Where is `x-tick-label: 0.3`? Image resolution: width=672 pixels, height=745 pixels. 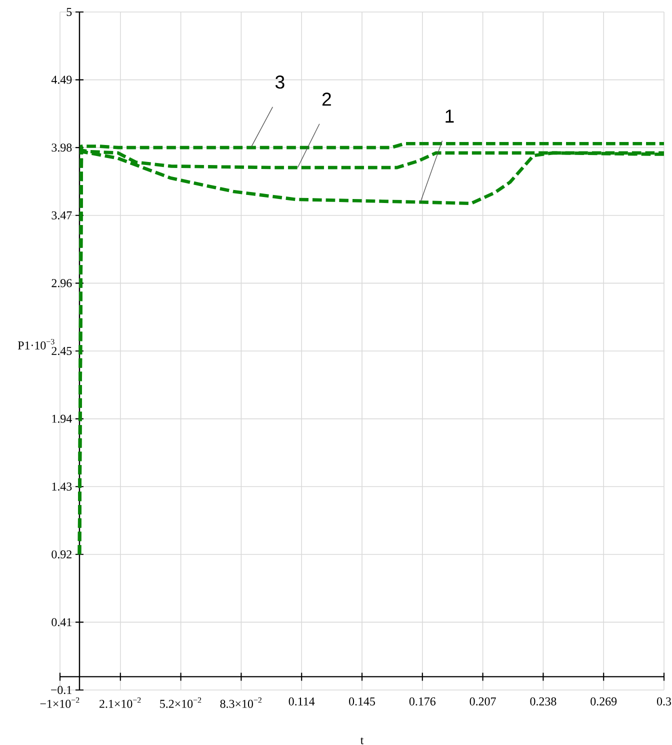 x-tick-label: 0.3 is located at coordinates (664, 701).